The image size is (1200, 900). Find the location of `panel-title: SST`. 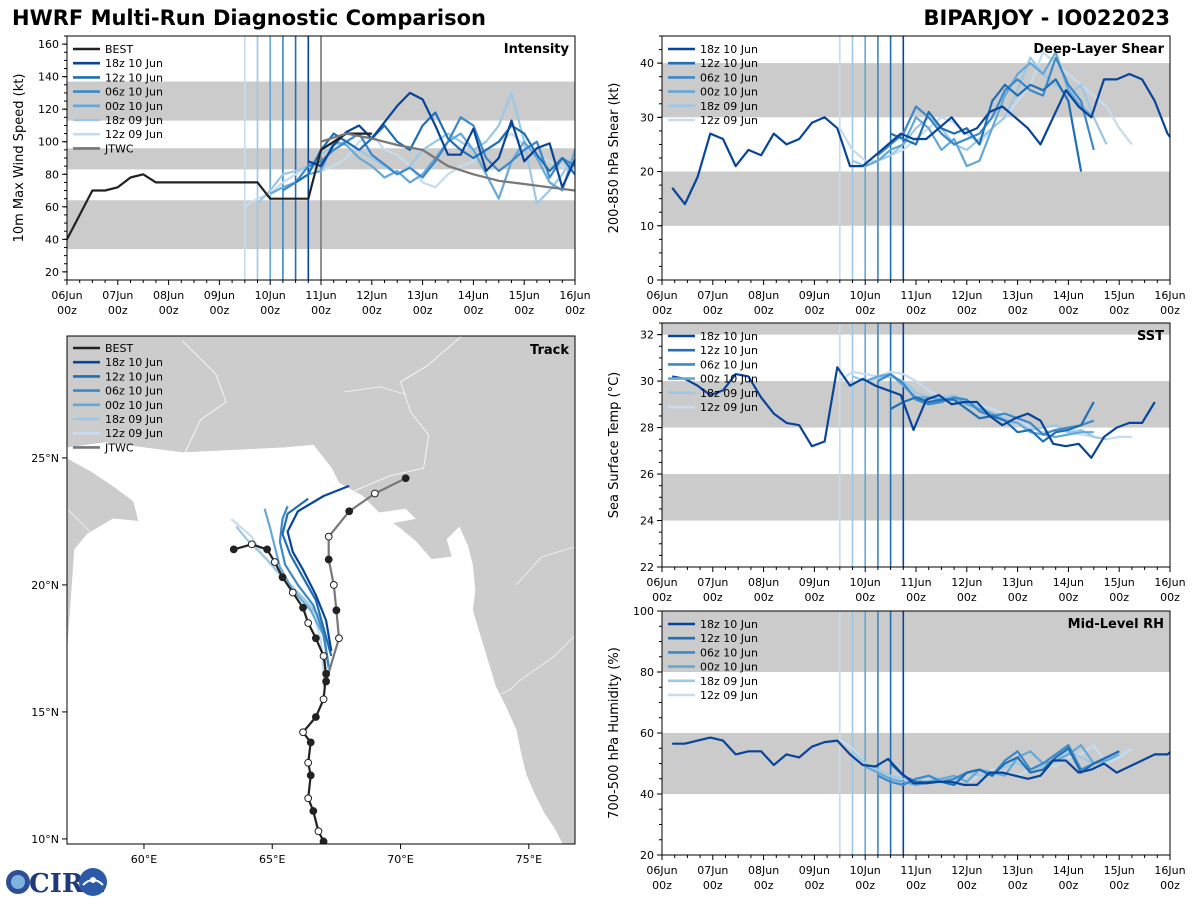

panel-title: SST is located at coordinates (1150, 336).